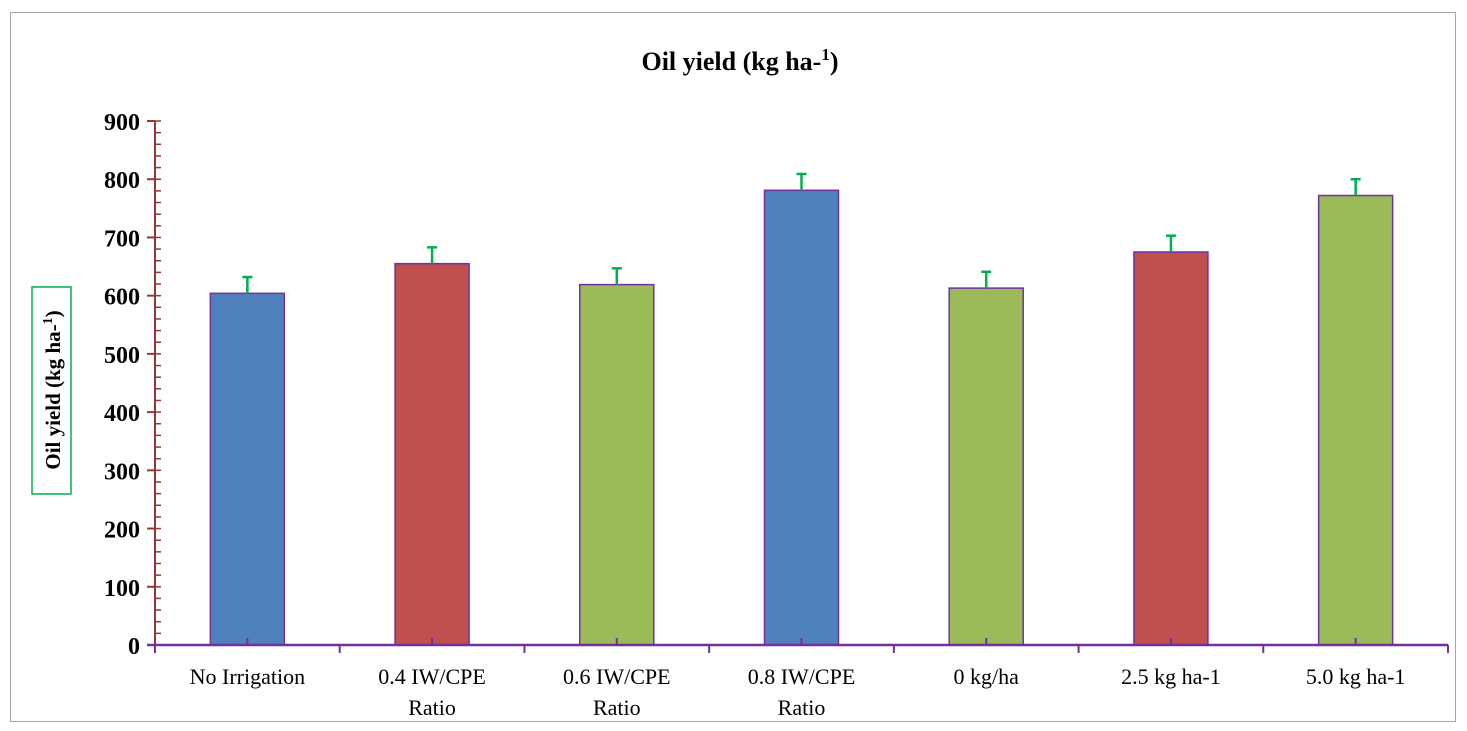 This screenshot has width=1467, height=731. What do you see at coordinates (122, 181) in the screenshot?
I see `y-tick-label: 800` at bounding box center [122, 181].